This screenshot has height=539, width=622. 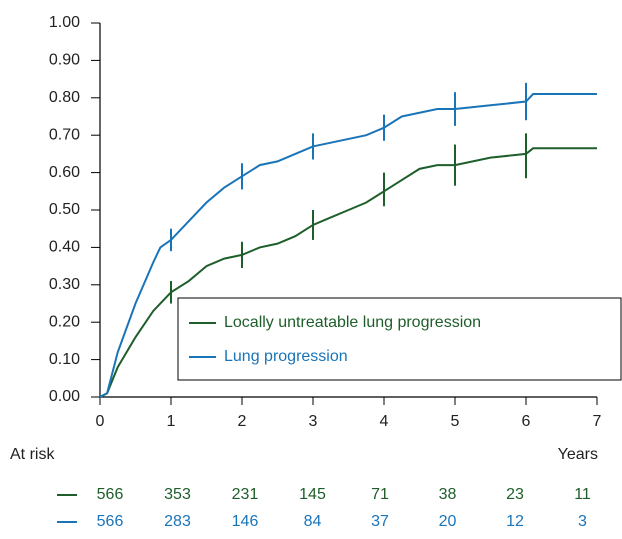 I want to click on at-risk-count: 353, so click(x=177, y=494).